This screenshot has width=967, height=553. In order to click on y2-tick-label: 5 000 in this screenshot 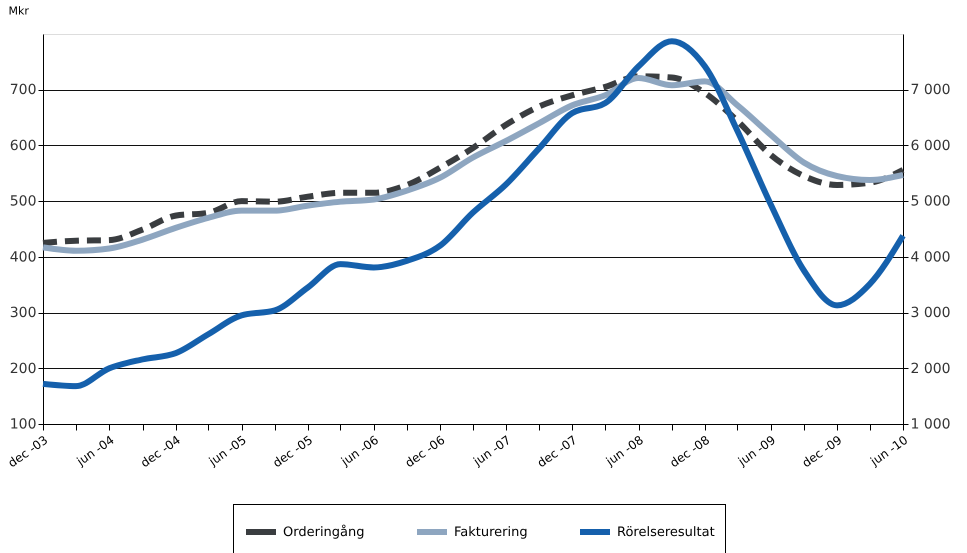, I will do `click(930, 202)`.